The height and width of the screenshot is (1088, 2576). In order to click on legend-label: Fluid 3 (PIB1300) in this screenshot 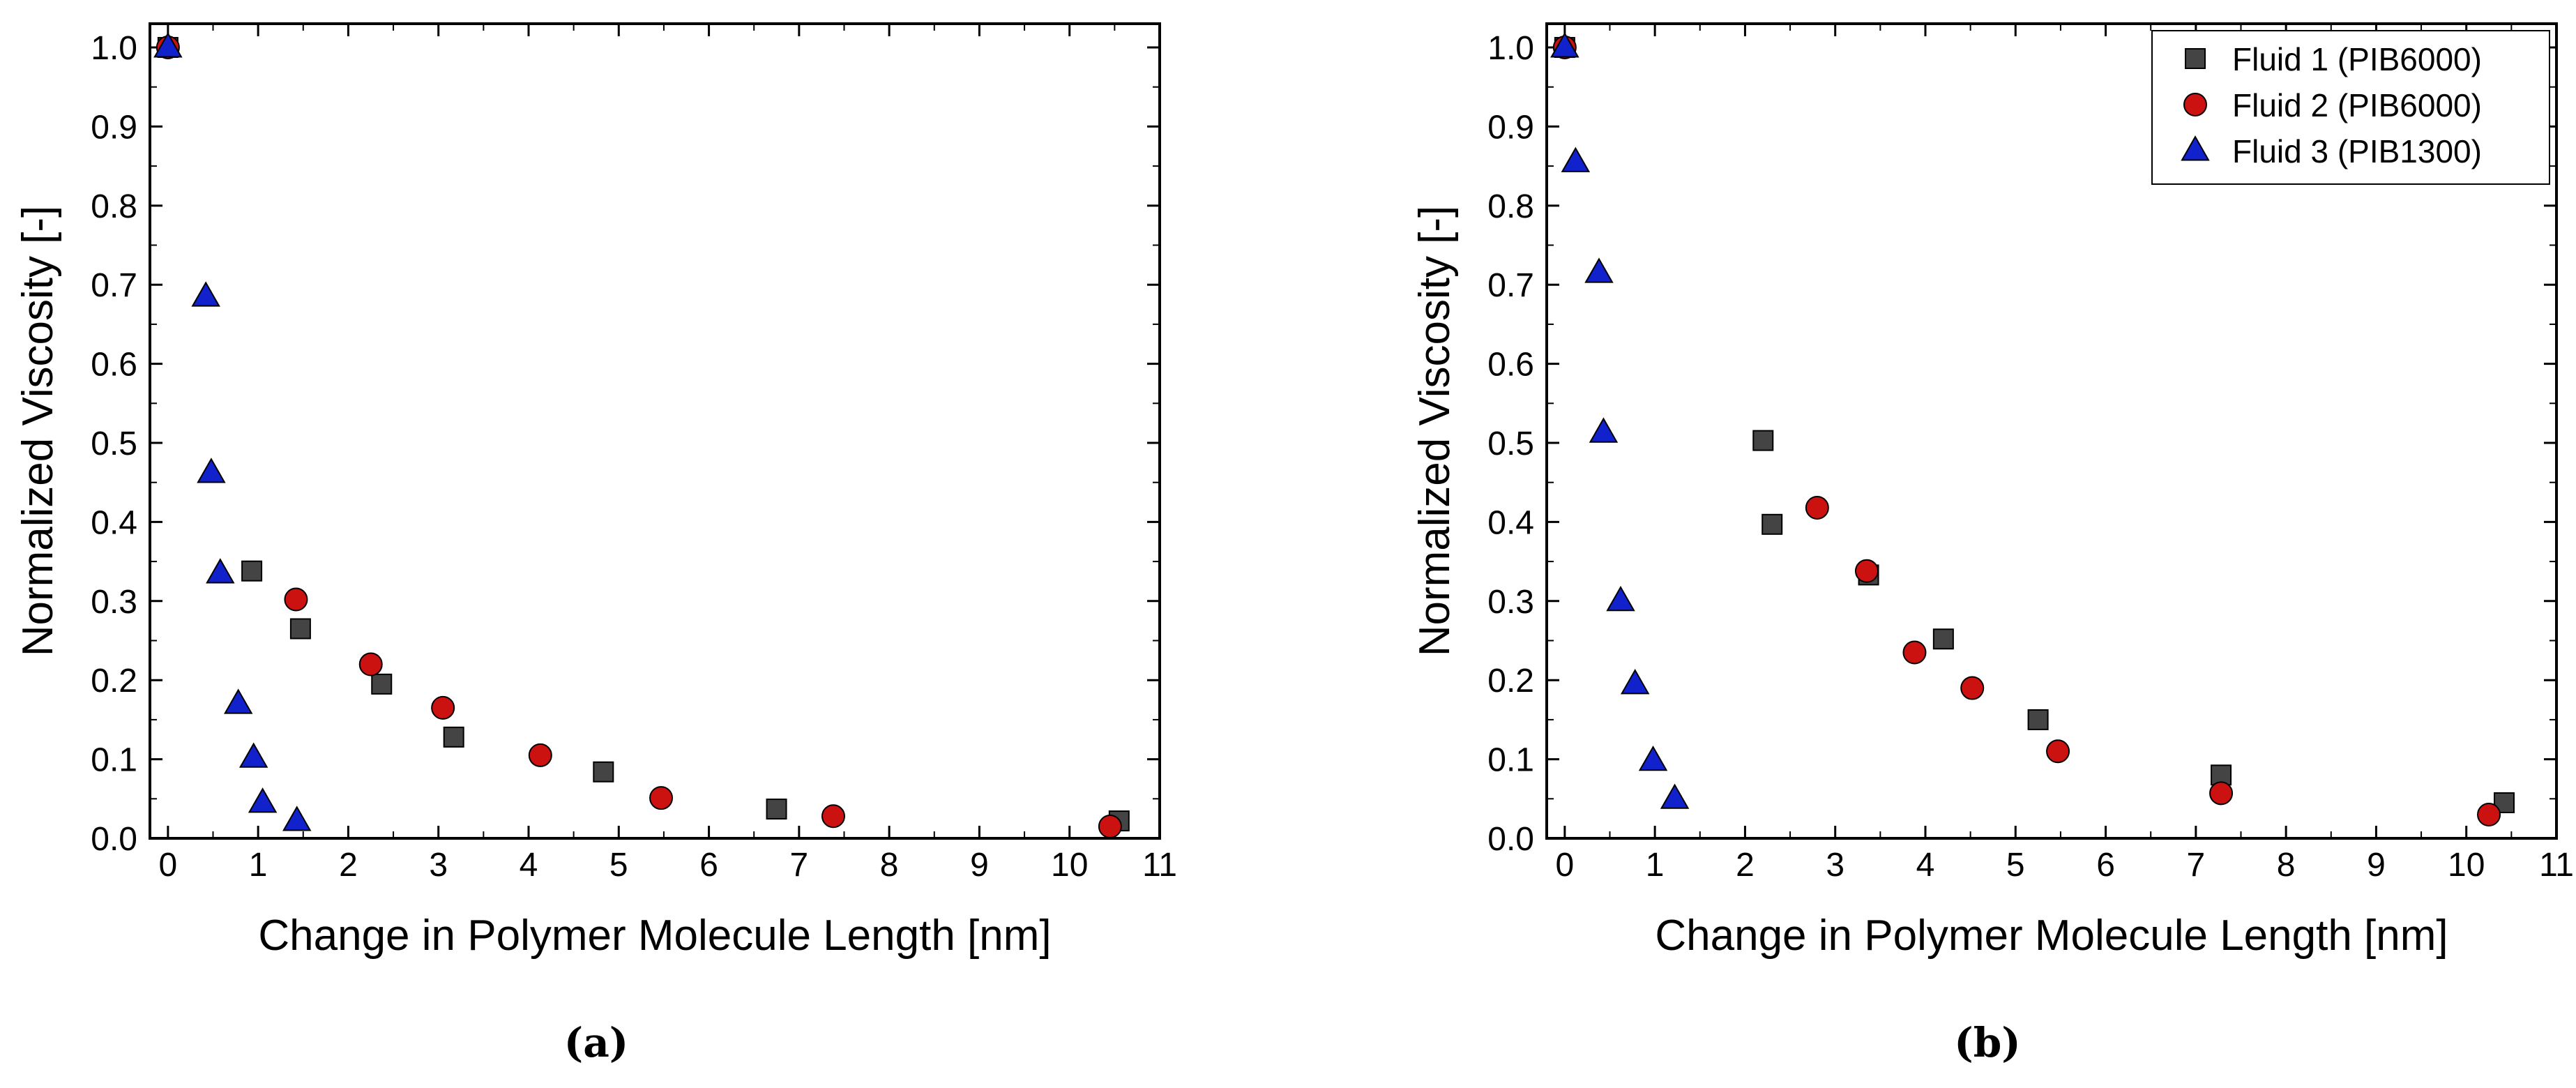, I will do `click(2357, 151)`.